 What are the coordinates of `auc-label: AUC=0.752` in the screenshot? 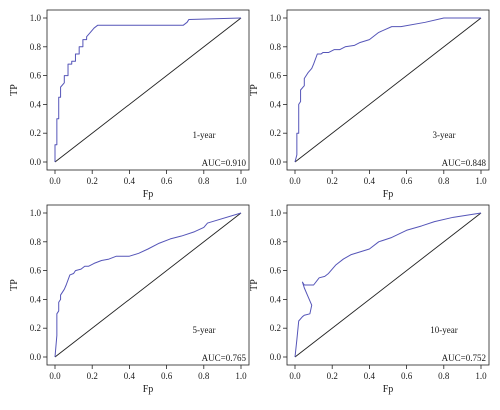 It's located at (464, 358).